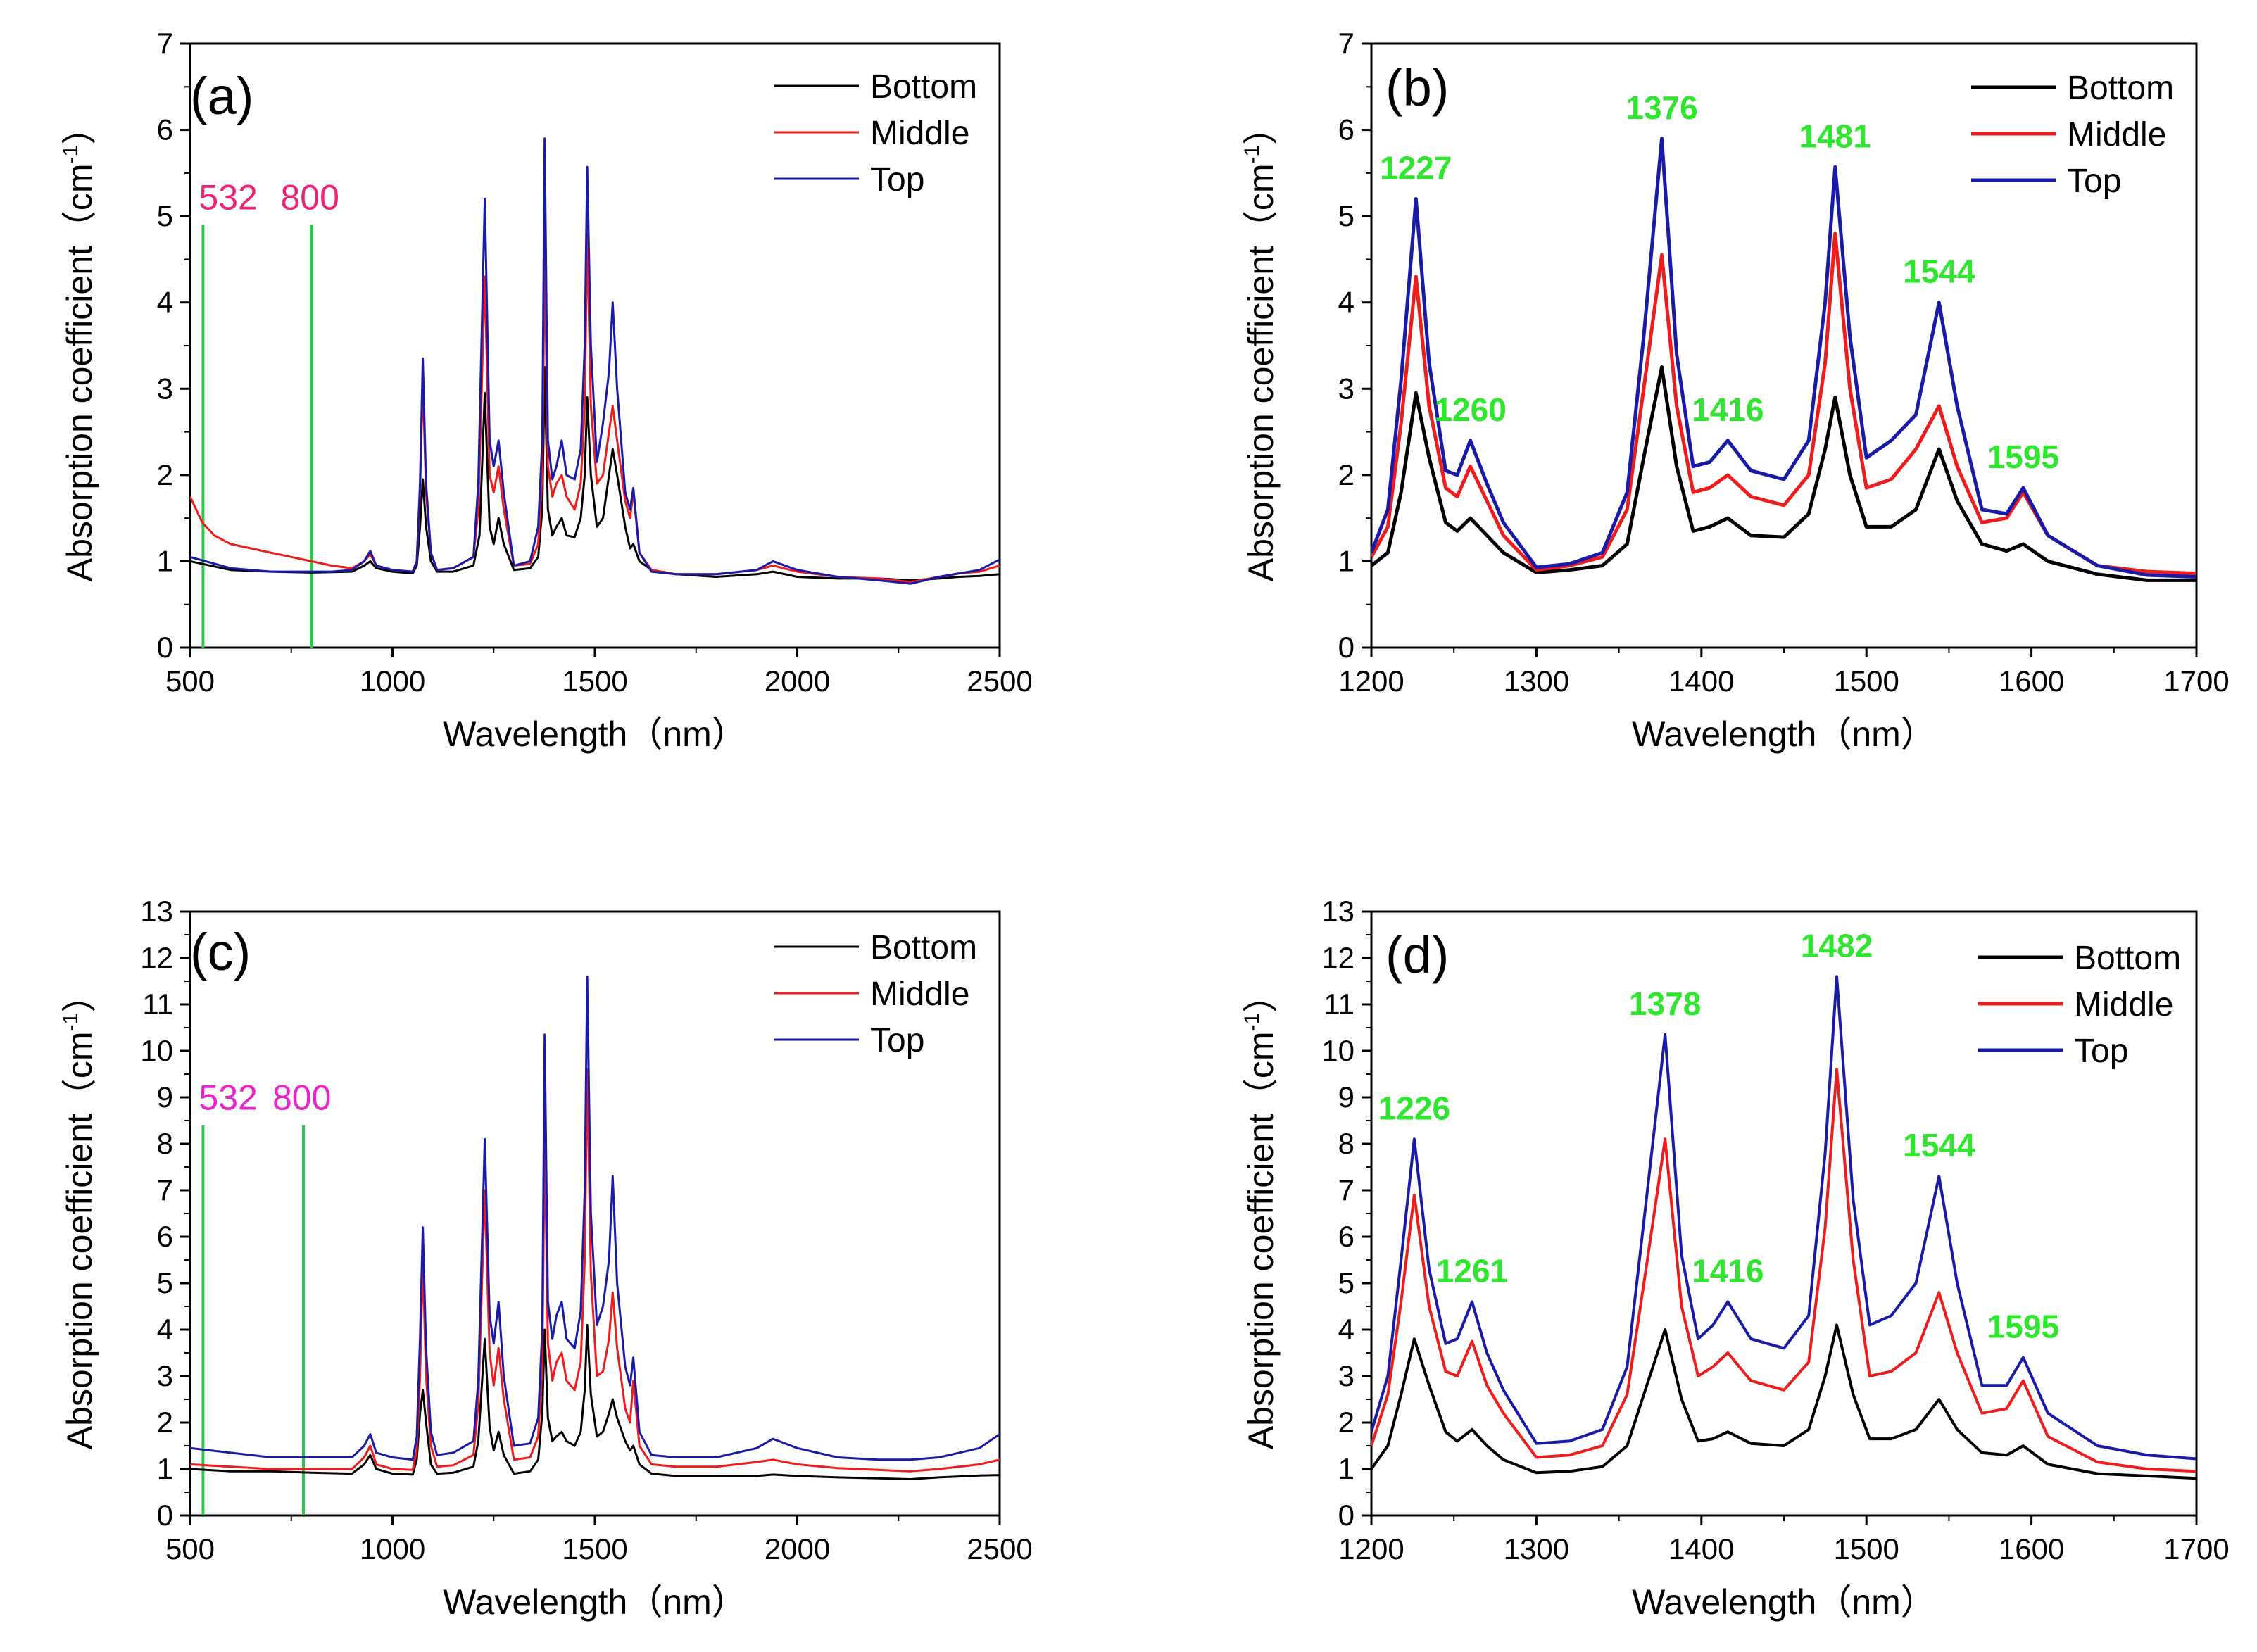 The height and width of the screenshot is (1652, 2257). I want to click on peak-label-1481: 1481, so click(1835, 136).